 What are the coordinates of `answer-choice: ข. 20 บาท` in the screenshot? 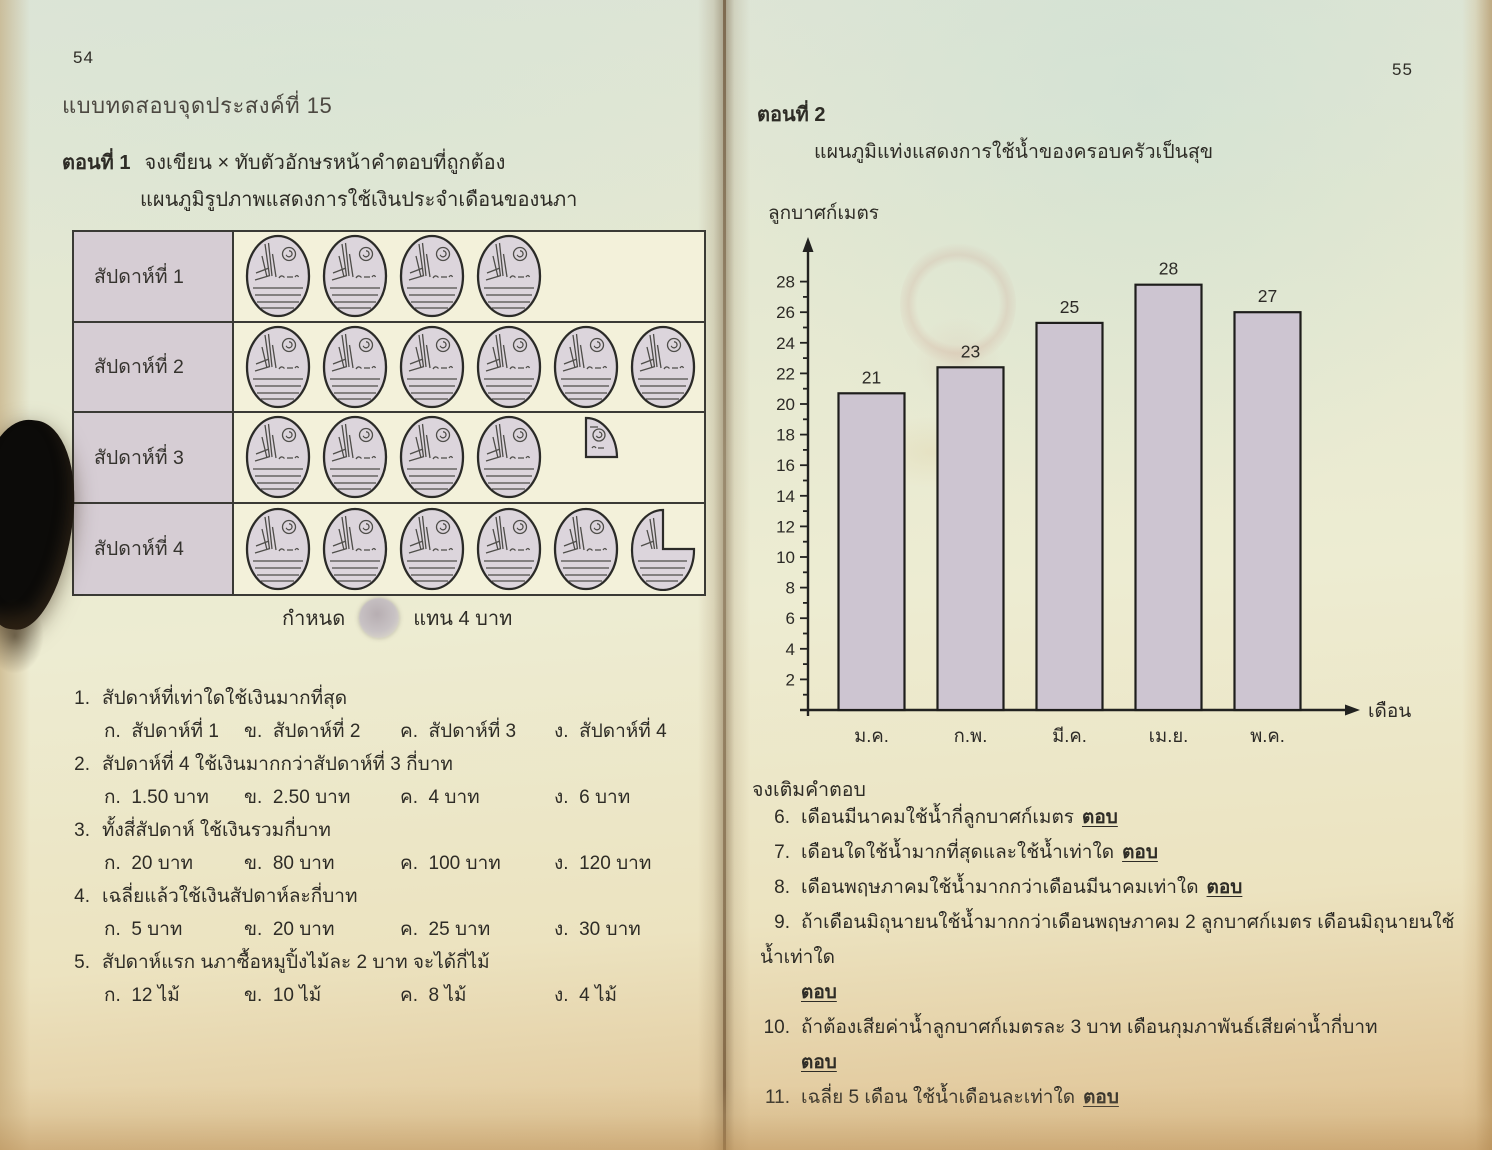 It's located at (289, 929).